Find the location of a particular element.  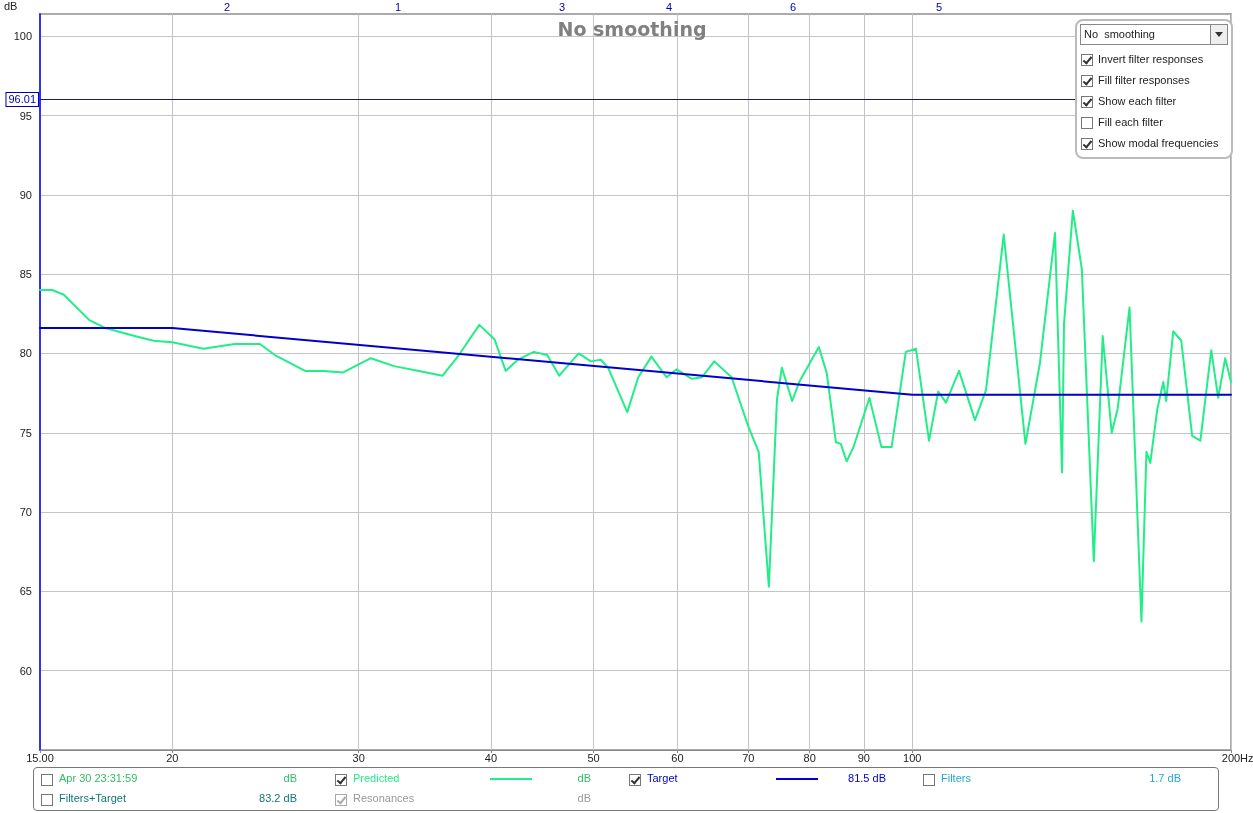

legend-panel: Apr 30 23:31:59 dB Predicted dB Target 81.5 dB Filters 1.7 dB Filters+Target 83.2 dB Resonances dB is located at coordinates (626, 789).